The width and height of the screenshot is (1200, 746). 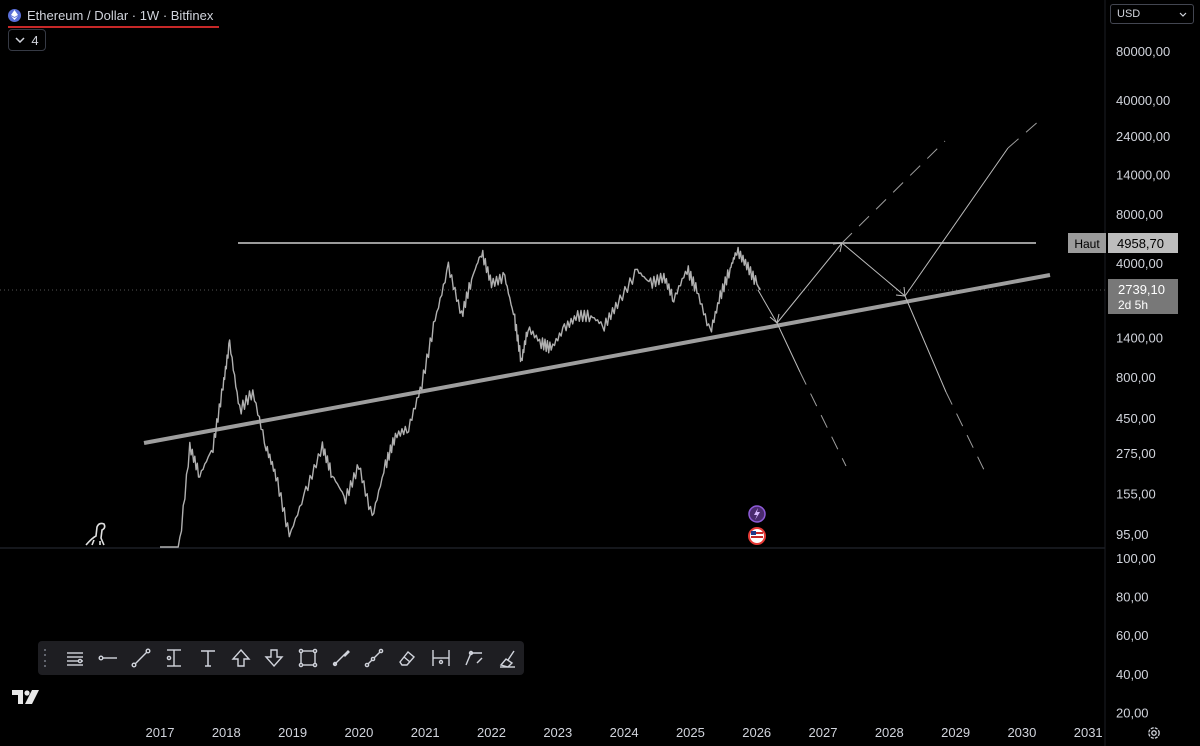 I want to click on symbol-legend: Ethereum / Dollar · 1W · Bitfinex, so click(x=114, y=16).